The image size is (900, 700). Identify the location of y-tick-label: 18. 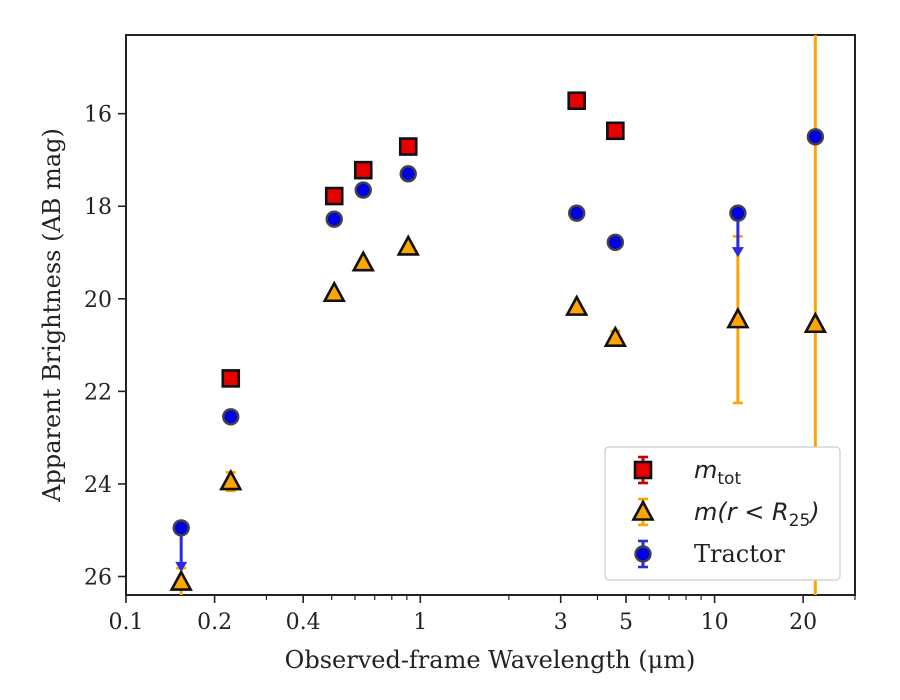
(98, 207).